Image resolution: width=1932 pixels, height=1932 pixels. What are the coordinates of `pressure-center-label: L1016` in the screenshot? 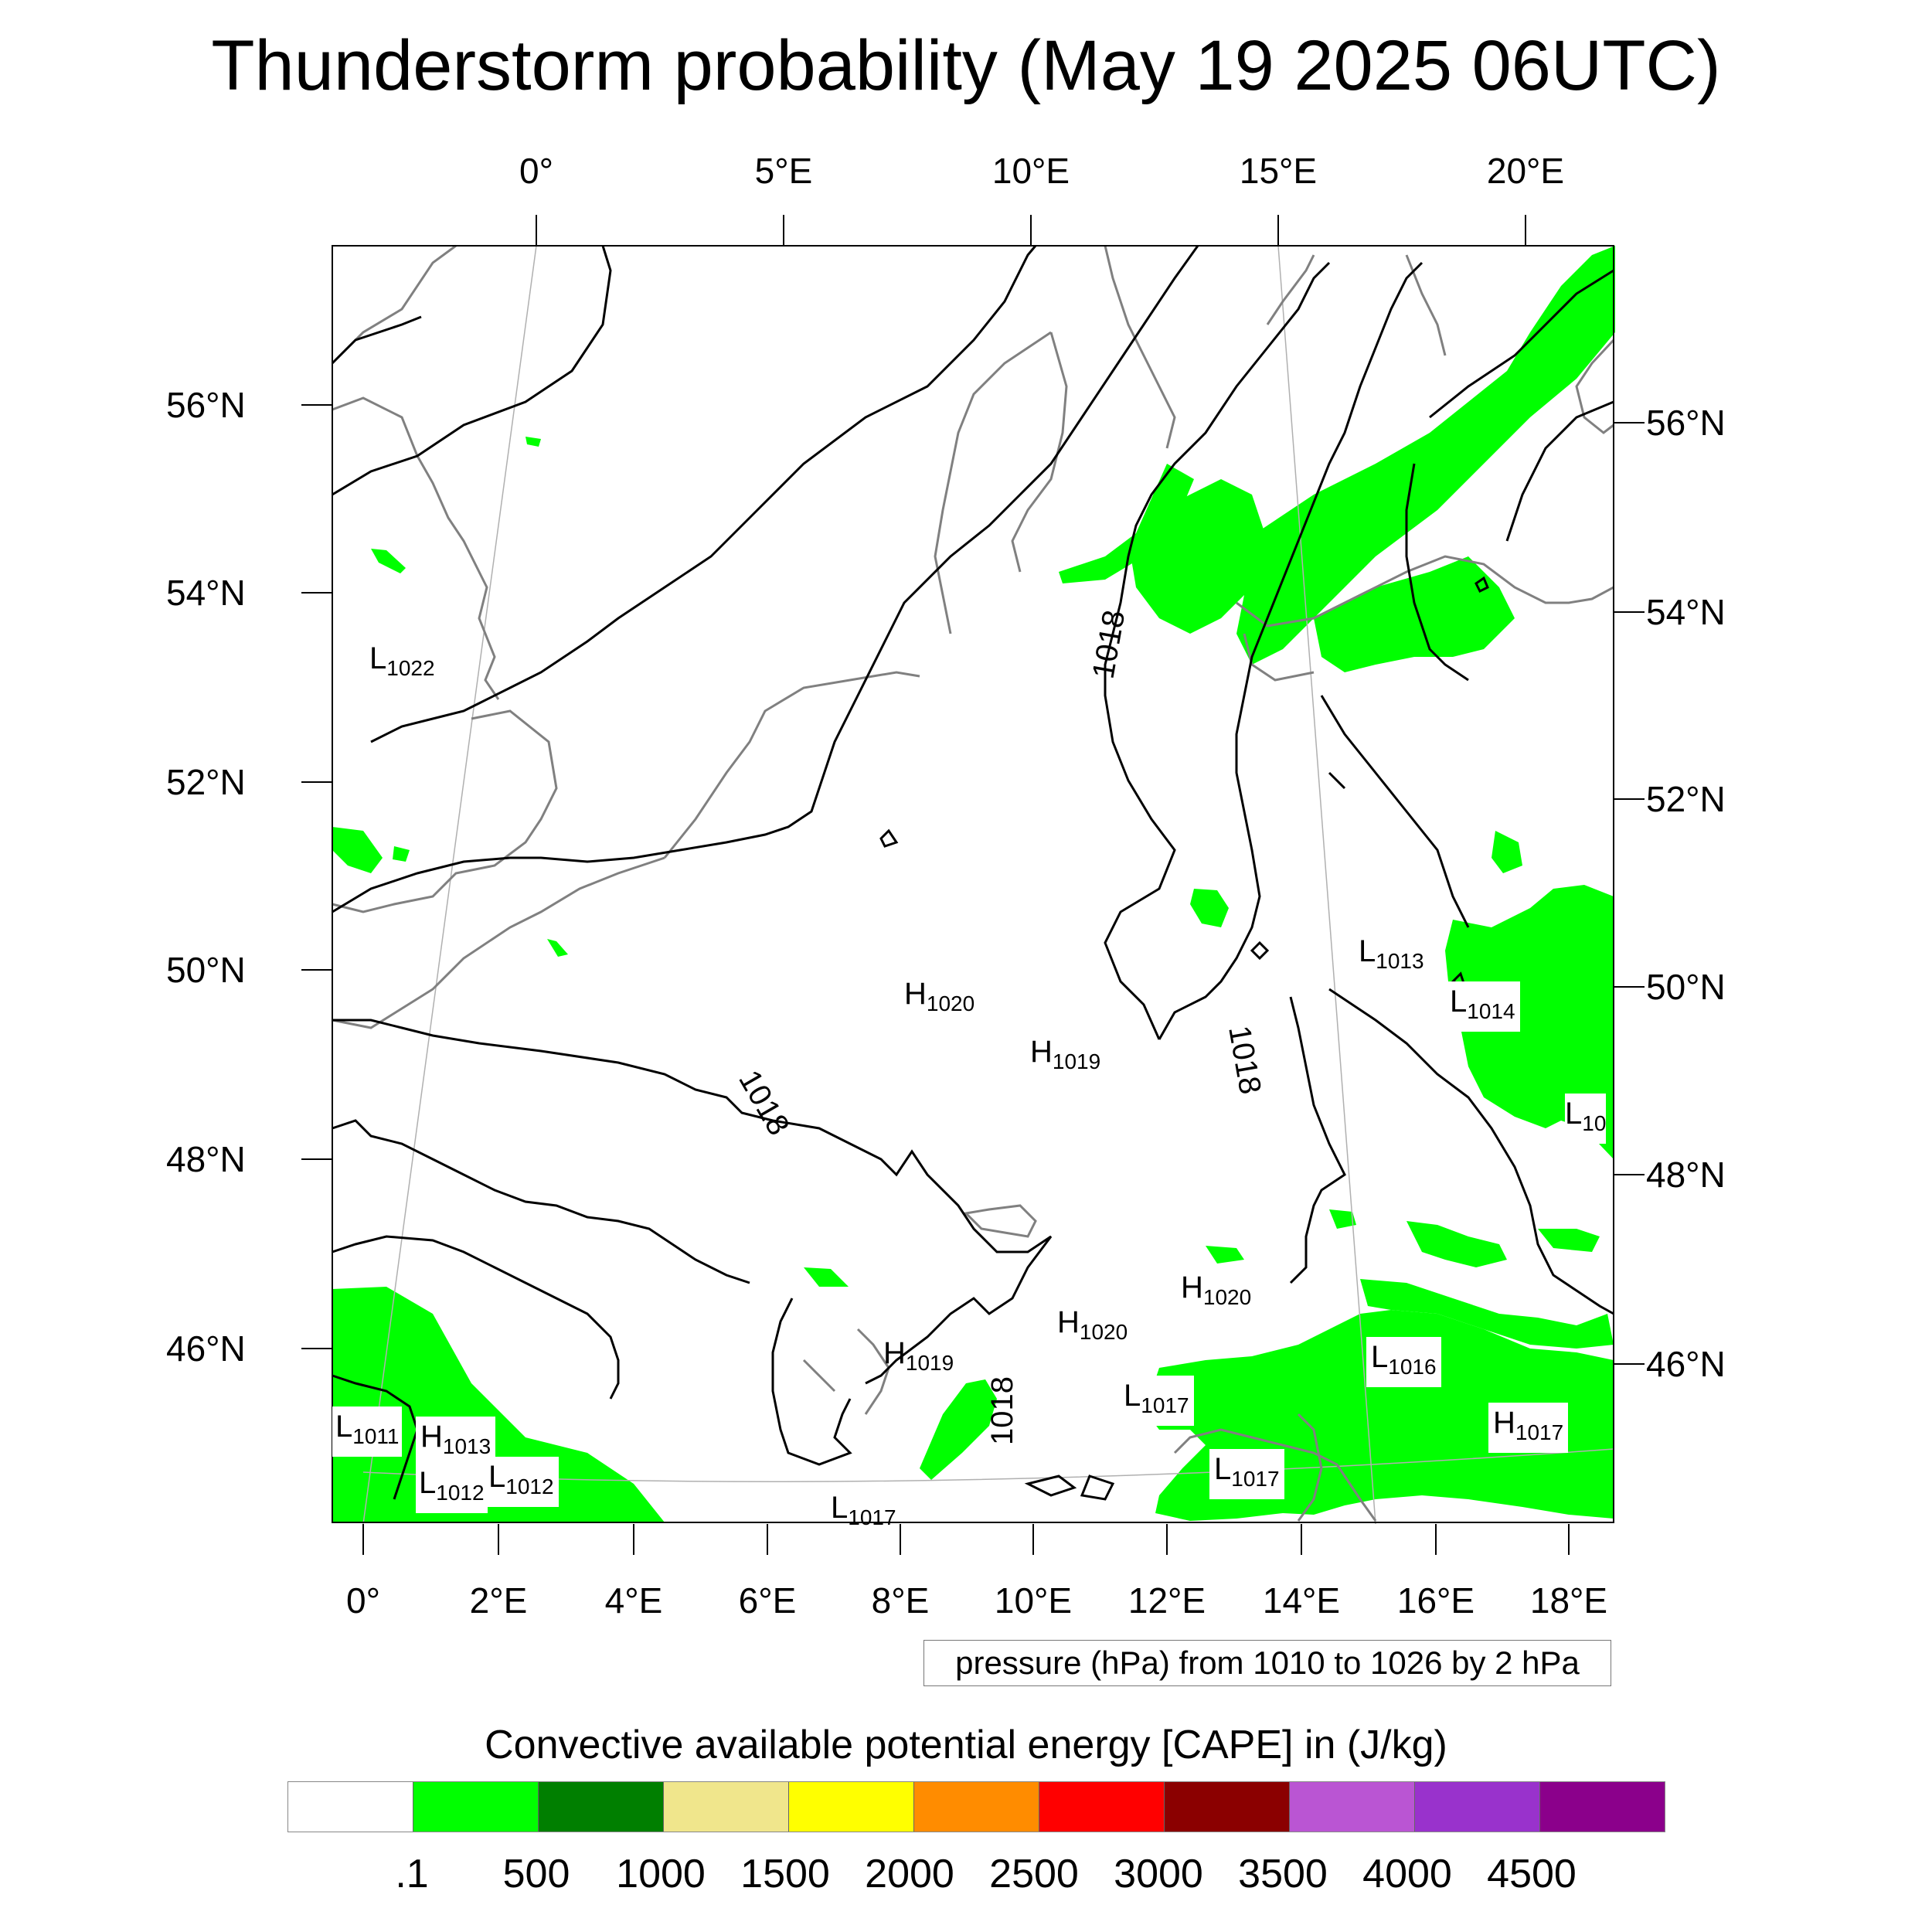 It's located at (1404, 1362).